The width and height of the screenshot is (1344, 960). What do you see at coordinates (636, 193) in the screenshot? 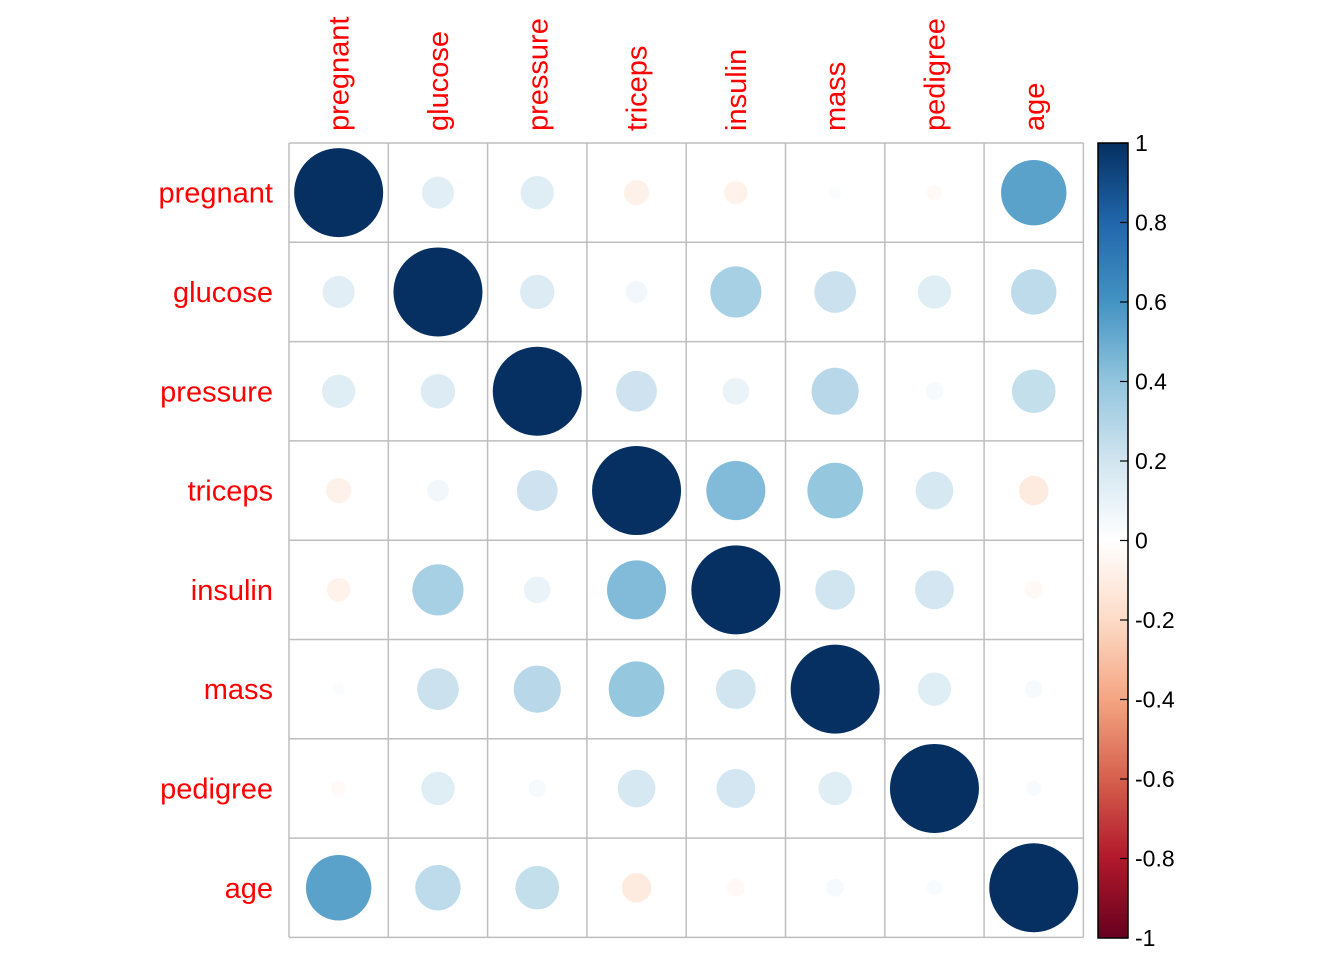
I see `corr-circle-pregnant-triceps` at bounding box center [636, 193].